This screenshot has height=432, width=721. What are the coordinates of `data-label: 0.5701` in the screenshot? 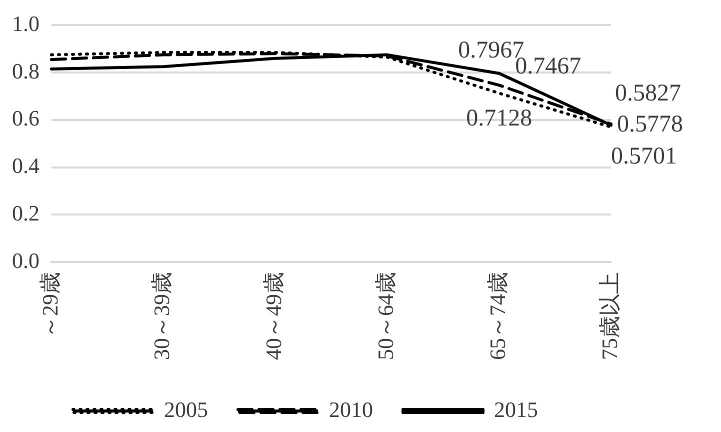 It's located at (644, 156).